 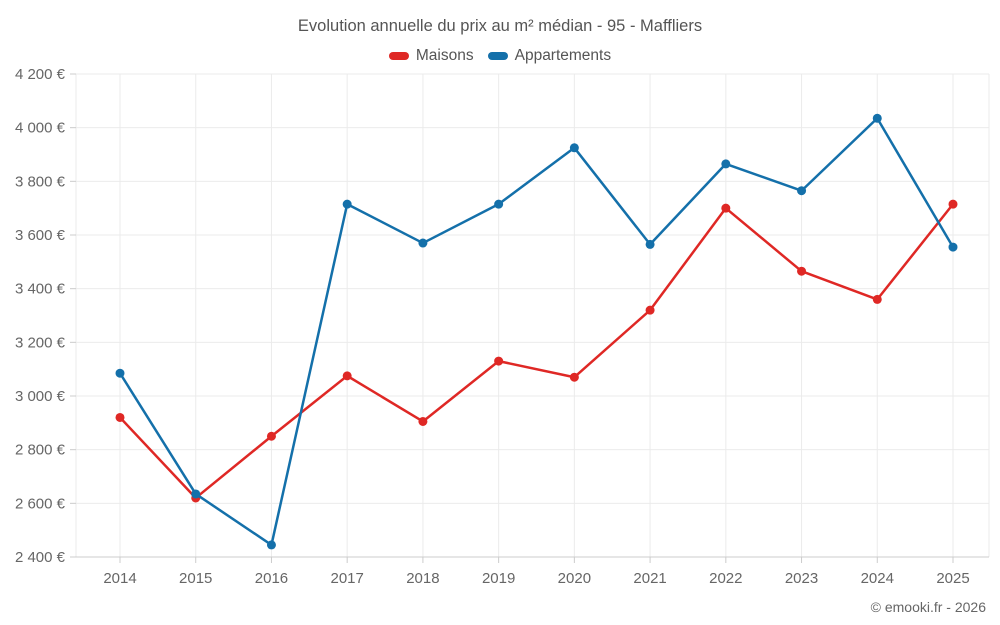 I want to click on legend-item-maisons: Maisons, so click(x=431, y=56).